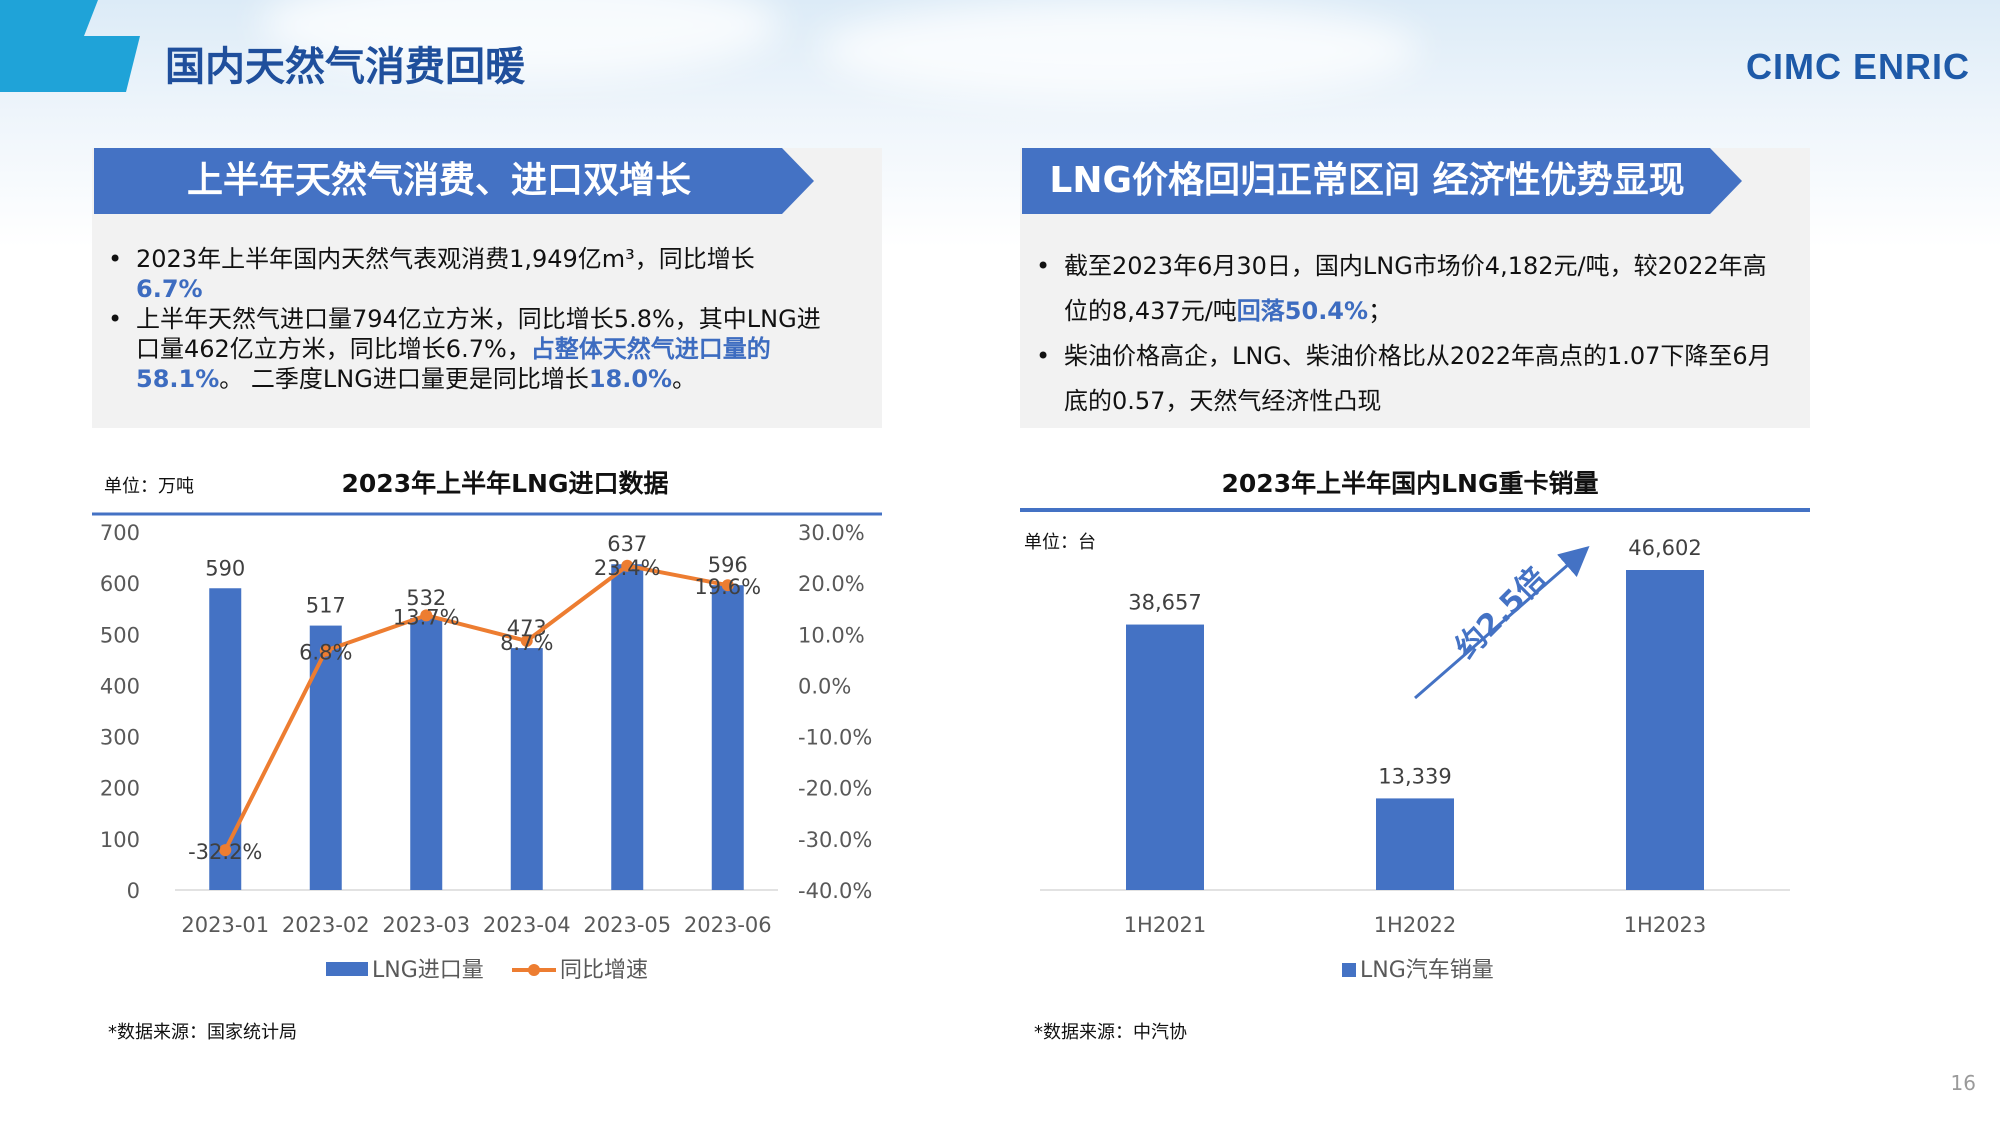  What do you see at coordinates (438, 180) in the screenshot?
I see `left-banner-title: 上半年天然气消费、进口双增长` at bounding box center [438, 180].